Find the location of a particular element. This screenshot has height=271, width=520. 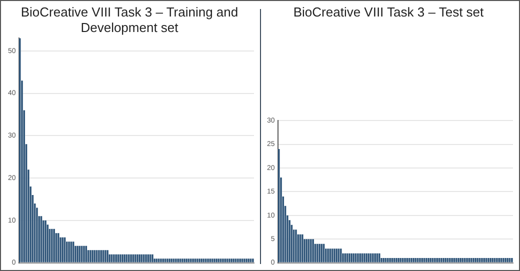

chart-title: BioCreative VIII Task 3 – Training and Development set is located at coordinates (129, 19).